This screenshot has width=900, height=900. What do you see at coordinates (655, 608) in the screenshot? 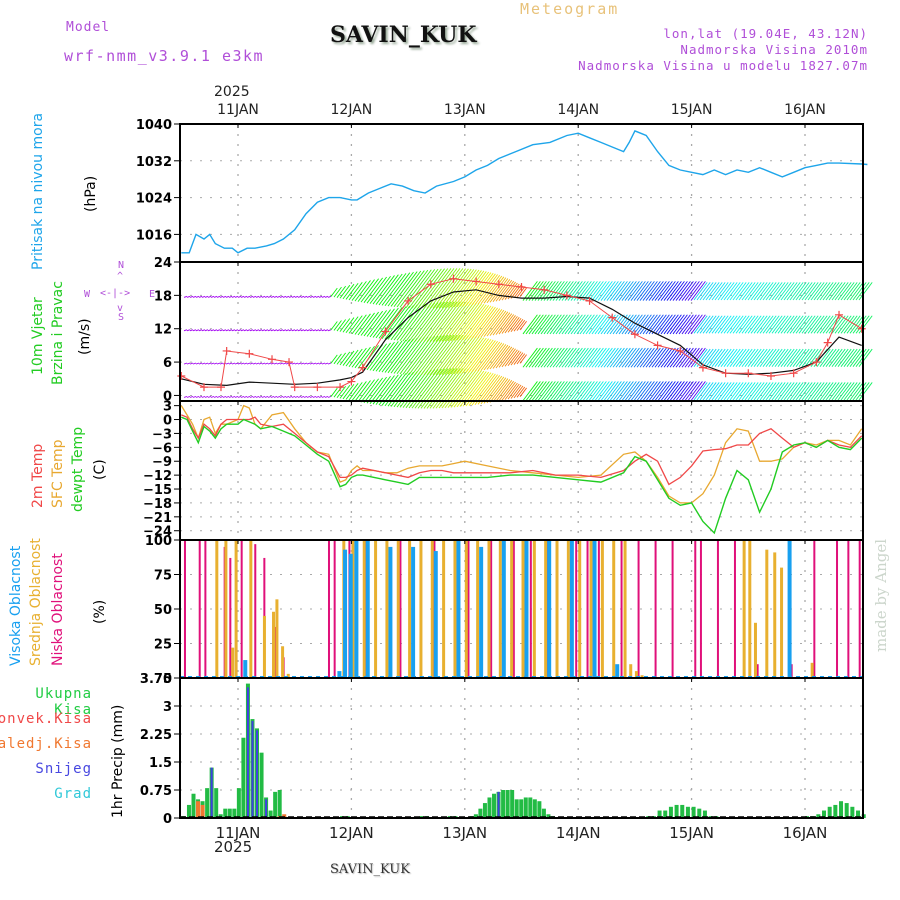
I see `low-cloud-bar` at bounding box center [655, 608].